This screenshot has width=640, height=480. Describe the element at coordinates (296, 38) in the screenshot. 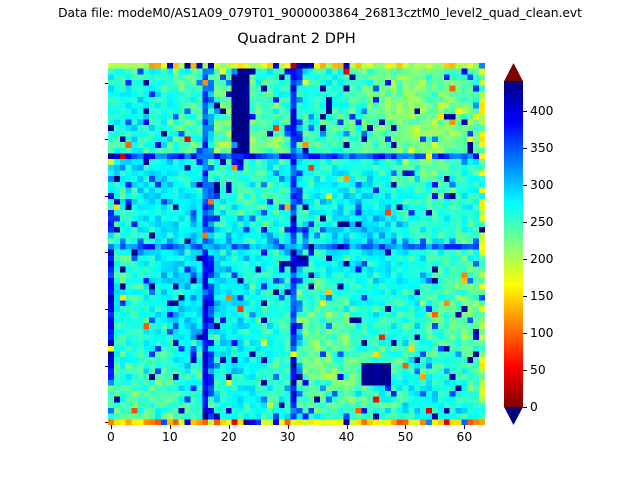

I see `plot-title: Quadrant 2 DPH` at that location.